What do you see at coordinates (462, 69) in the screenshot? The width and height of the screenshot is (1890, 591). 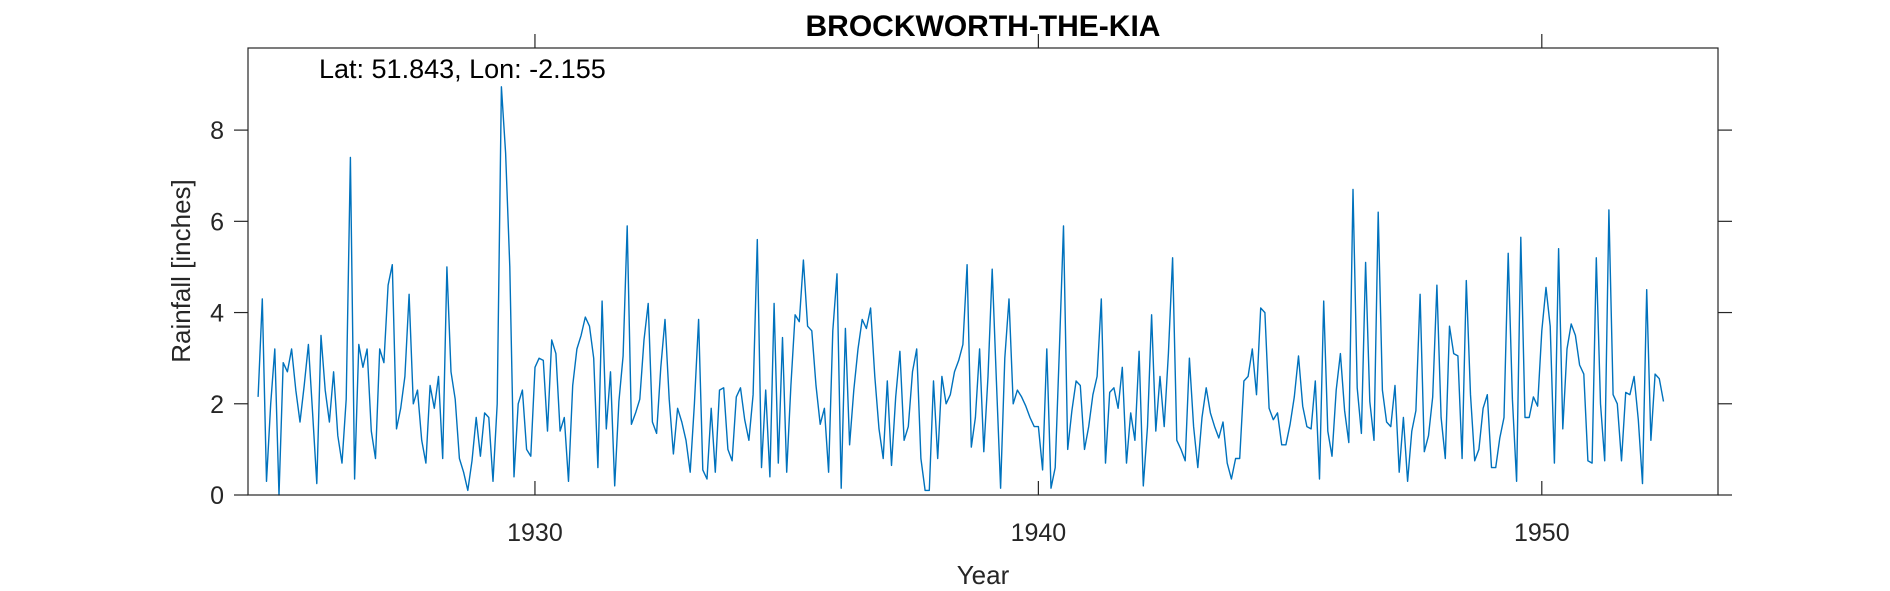 I see `location-annotation: Lat: 51.843, Lon: -2.155` at bounding box center [462, 69].